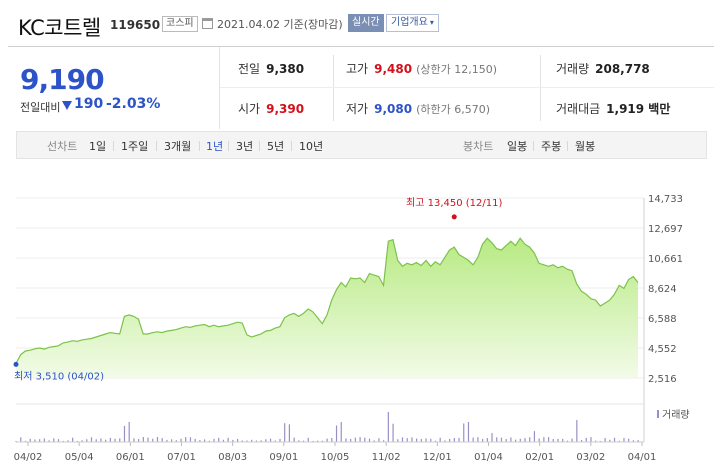 The image size is (722, 471). What do you see at coordinates (642, 457) in the screenshot?
I see `x-tick-label: 04/01` at bounding box center [642, 457].